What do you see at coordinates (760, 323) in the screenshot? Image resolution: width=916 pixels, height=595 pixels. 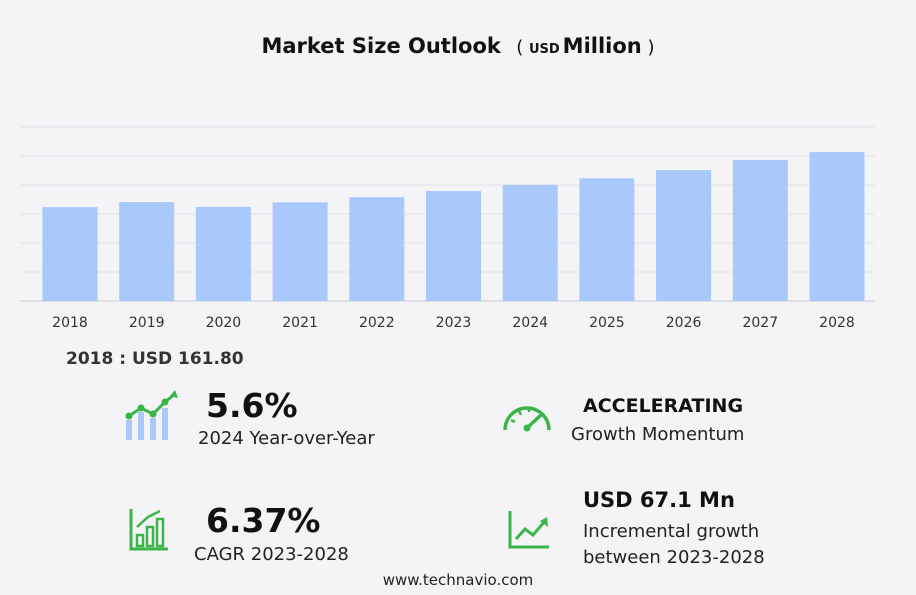 I see `x-tick-label-2027: 2027` at bounding box center [760, 323].